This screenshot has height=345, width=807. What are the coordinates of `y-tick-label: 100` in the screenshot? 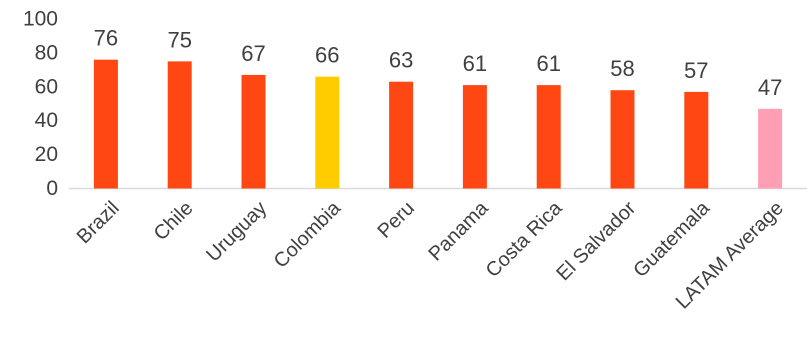 It's located at (40, 19).